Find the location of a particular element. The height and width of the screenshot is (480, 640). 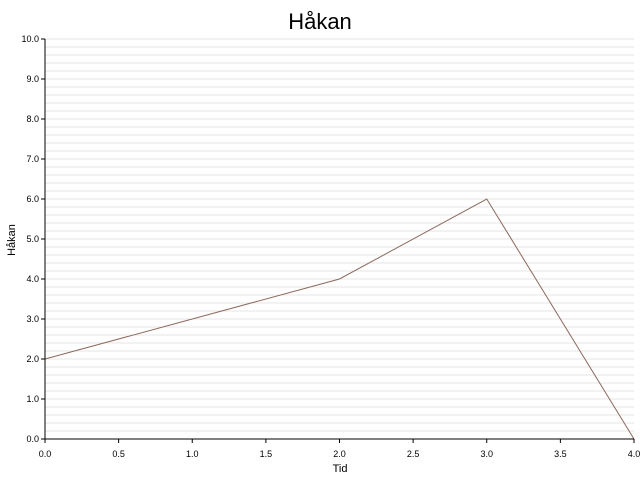

x-tick-label: 4.0 is located at coordinates (634, 454).